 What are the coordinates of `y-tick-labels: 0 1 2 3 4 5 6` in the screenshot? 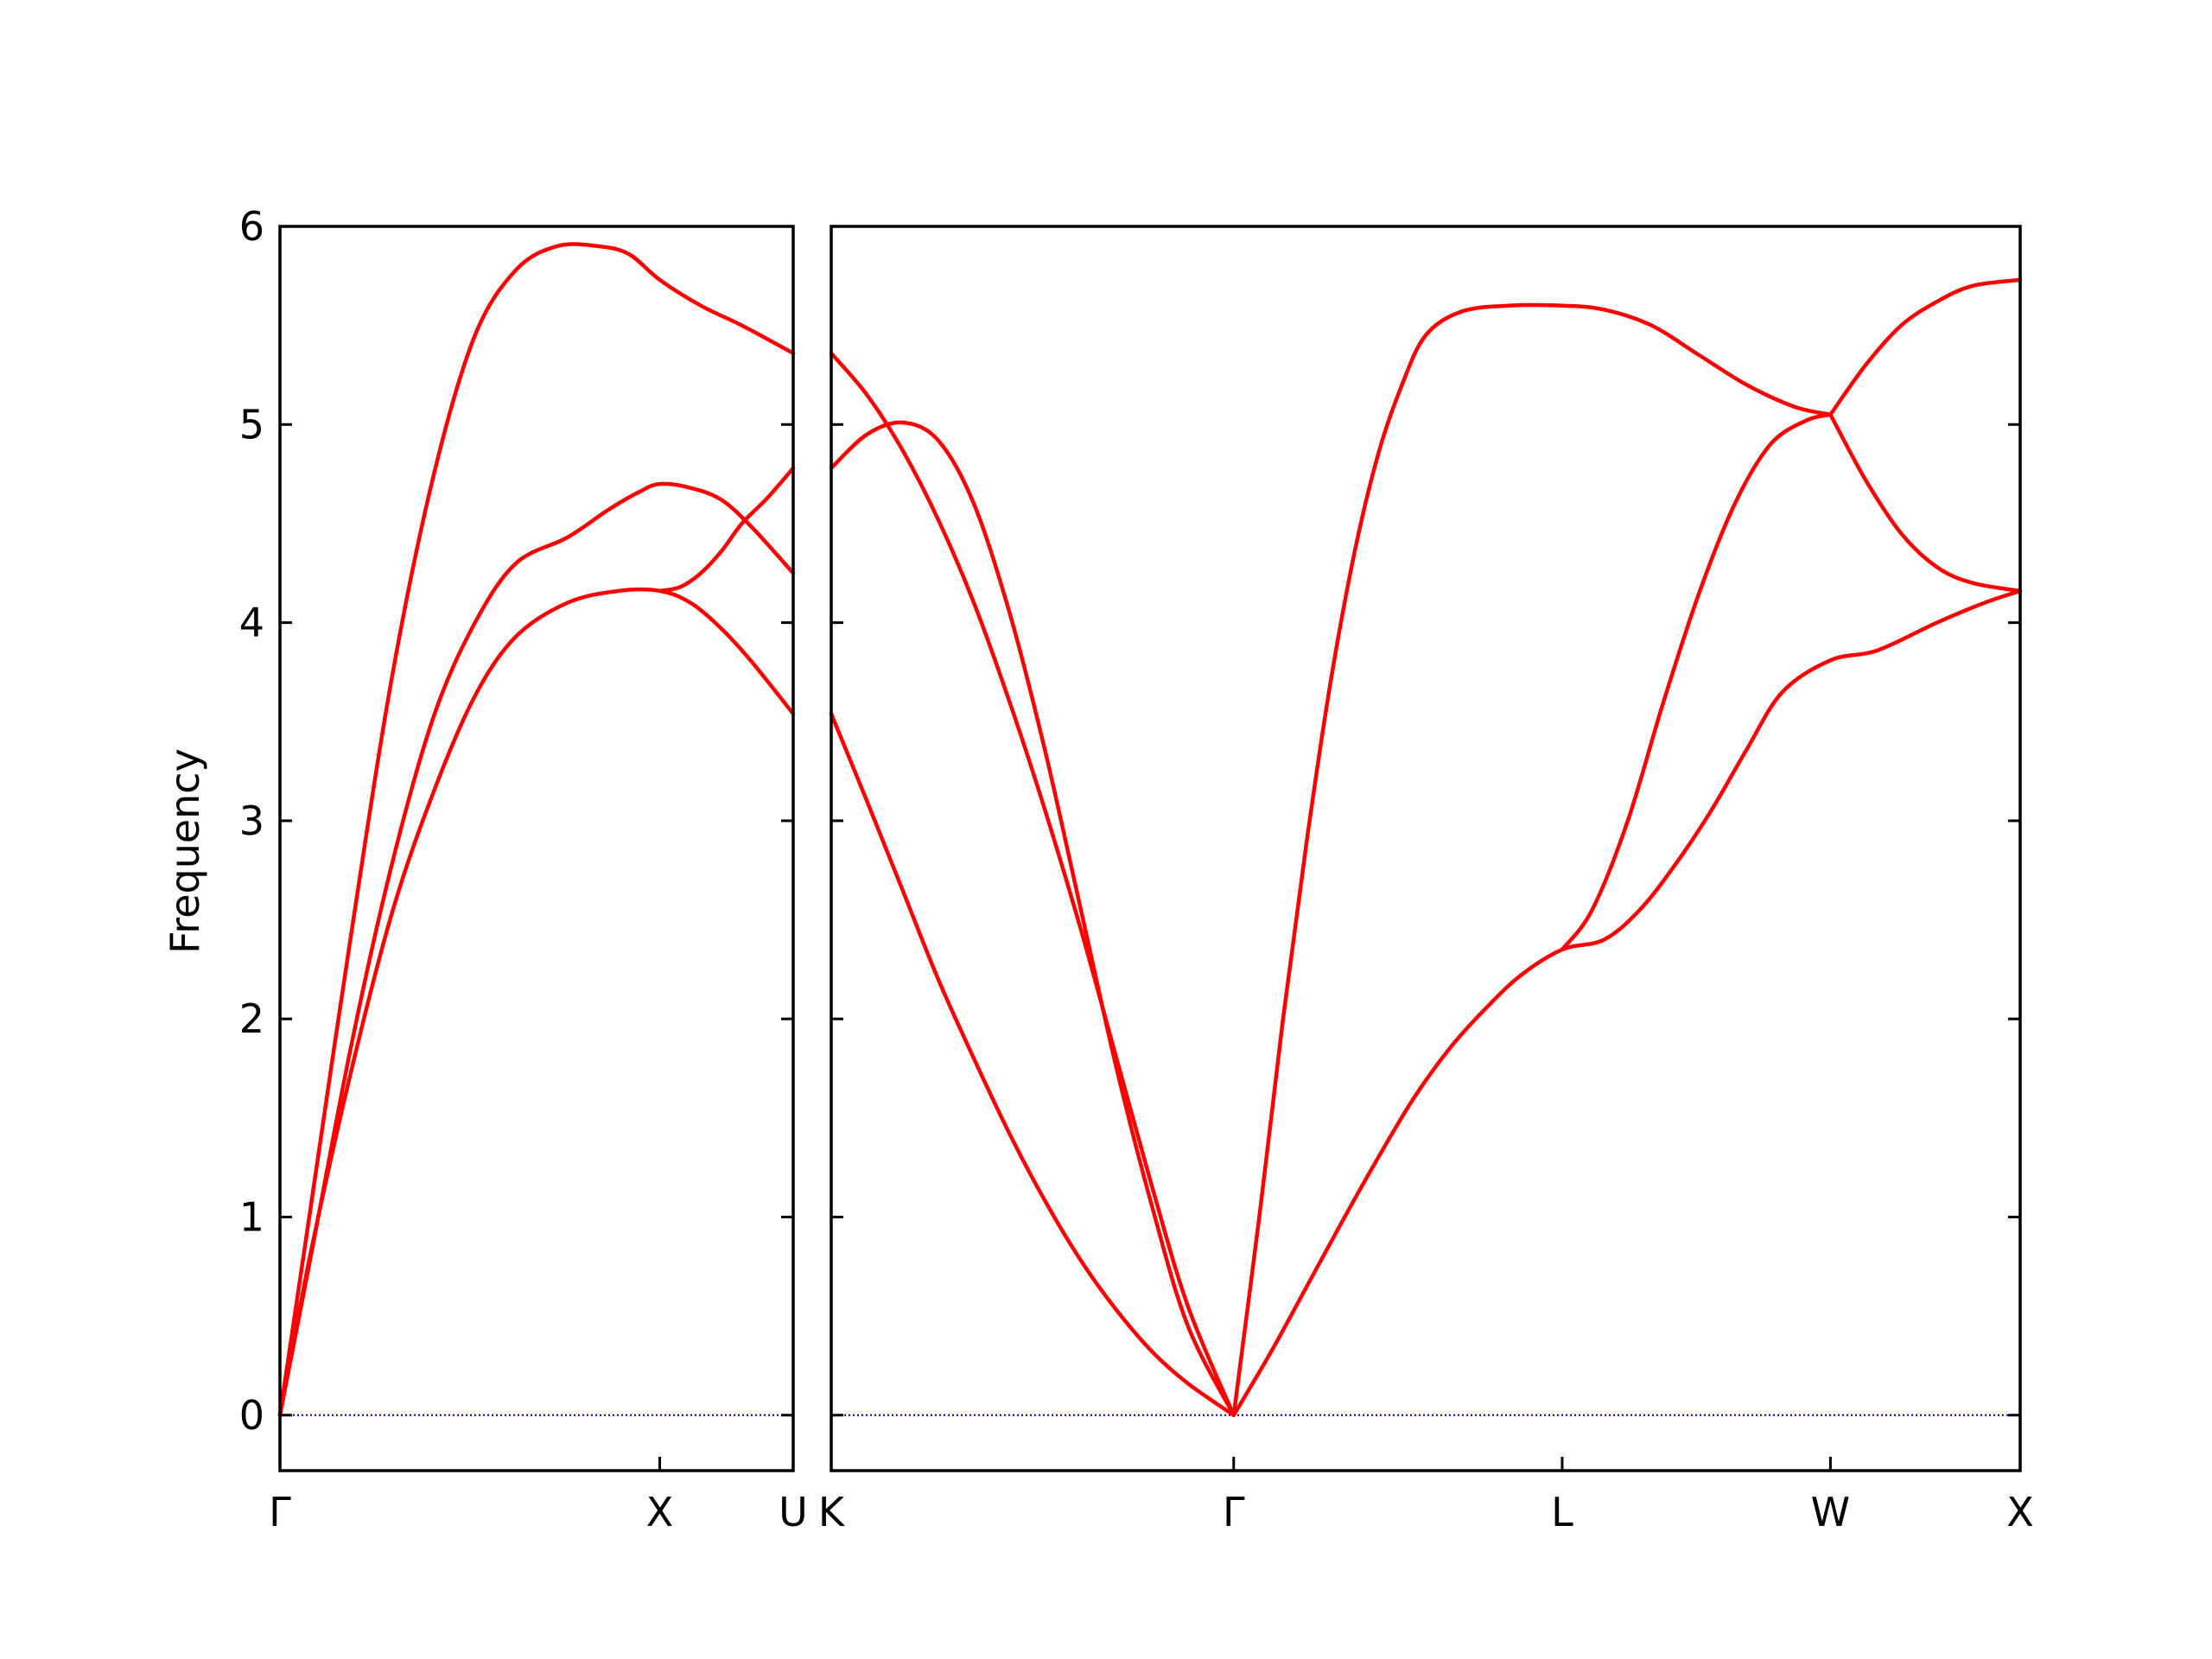 It's located at (251, 821).